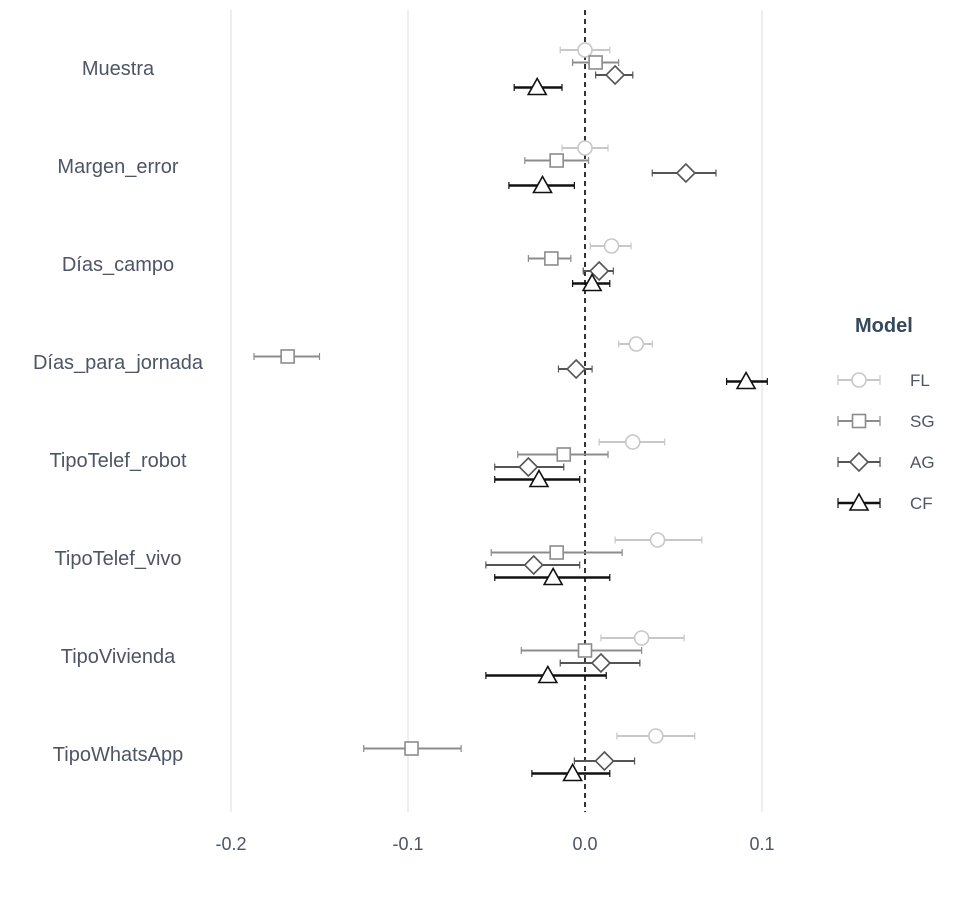 Image resolution: width=978 pixels, height=903 pixels. What do you see at coordinates (636, 344) in the screenshot?
I see `point-fl-dias-para-jornada` at bounding box center [636, 344].